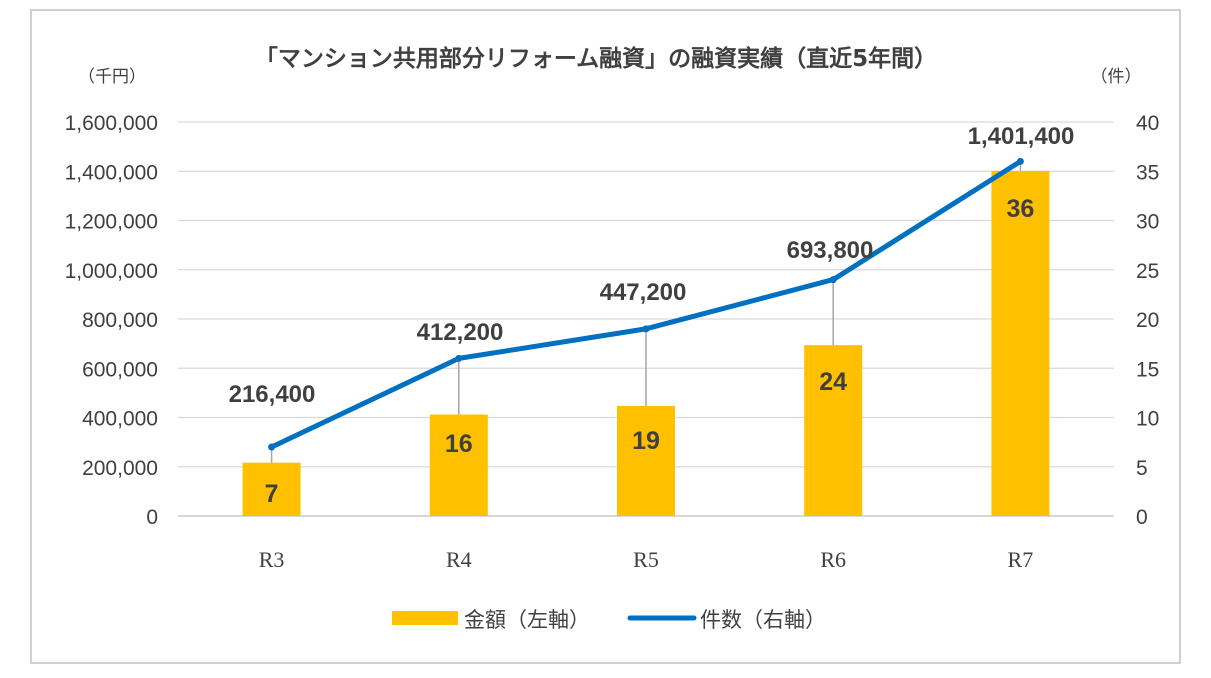  What do you see at coordinates (1147, 271) in the screenshot?
I see `right-tick-label: 25` at bounding box center [1147, 271].